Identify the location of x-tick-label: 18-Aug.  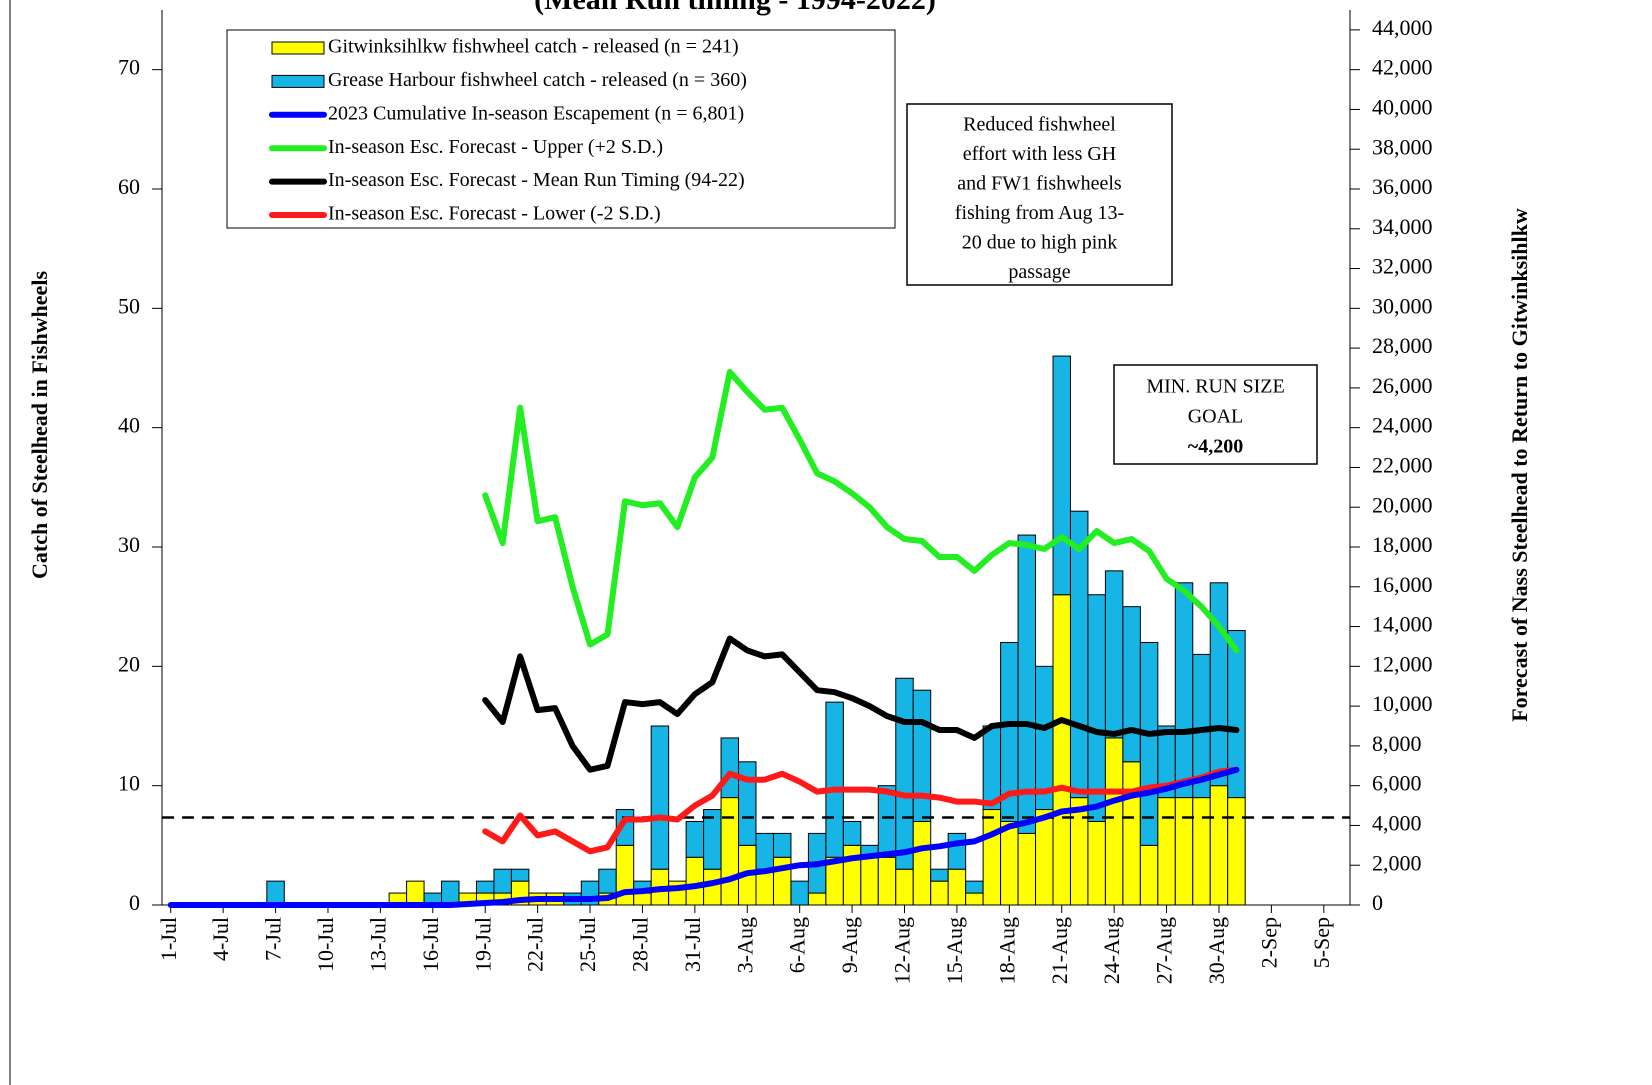
(1006, 950).